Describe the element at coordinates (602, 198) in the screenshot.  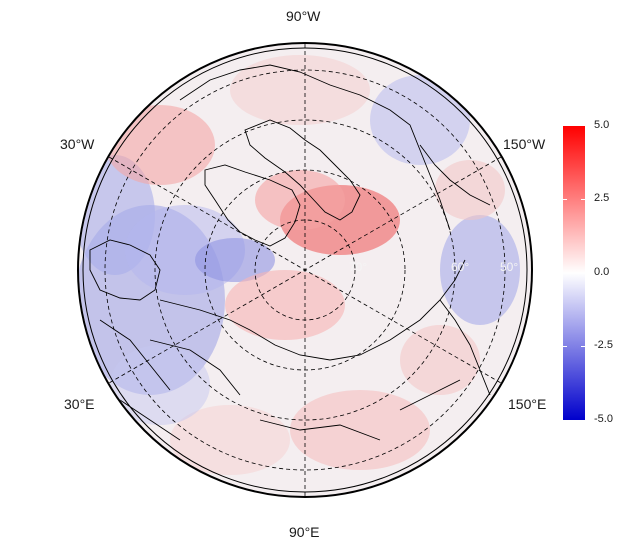
I see `colorbar-label-2-5: 2.5` at that location.